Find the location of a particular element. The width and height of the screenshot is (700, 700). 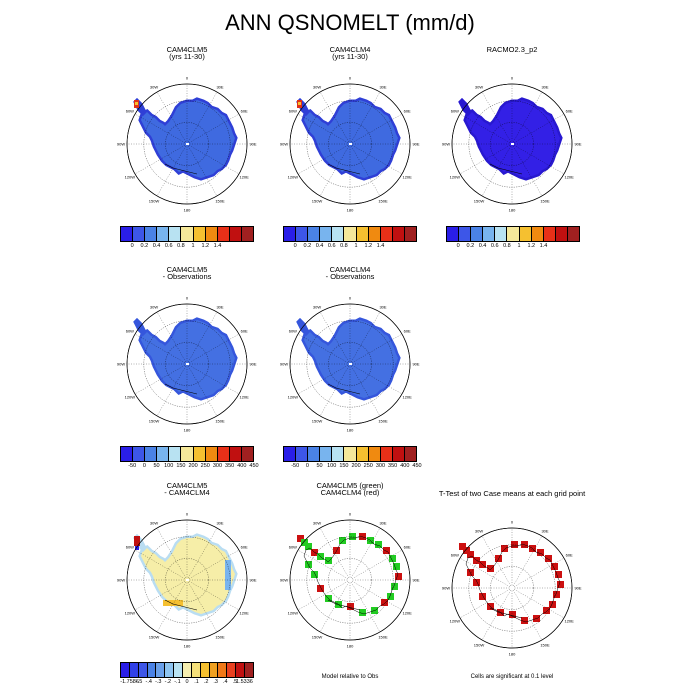

colorbar-model-diff: -1.7586 -.5 -.4 -.3 -.2 -.1 0 .1 .2 .3 .4 .5 1.5336 is located at coordinates (187, 674).